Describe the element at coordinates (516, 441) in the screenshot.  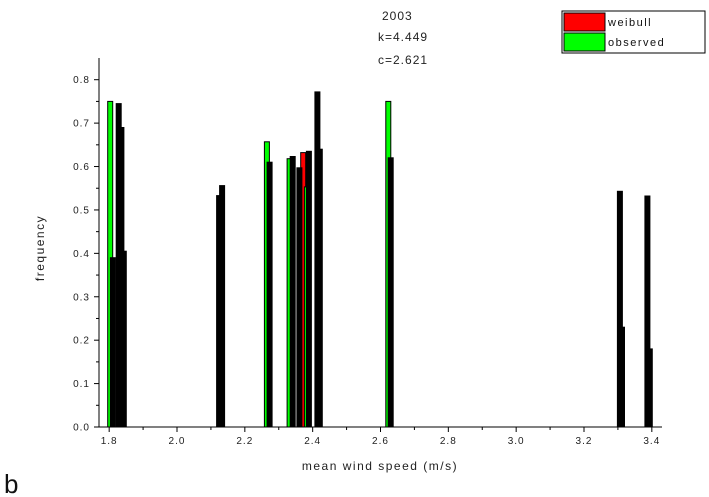
I see `x-tick-label-6: 3.0` at that location.